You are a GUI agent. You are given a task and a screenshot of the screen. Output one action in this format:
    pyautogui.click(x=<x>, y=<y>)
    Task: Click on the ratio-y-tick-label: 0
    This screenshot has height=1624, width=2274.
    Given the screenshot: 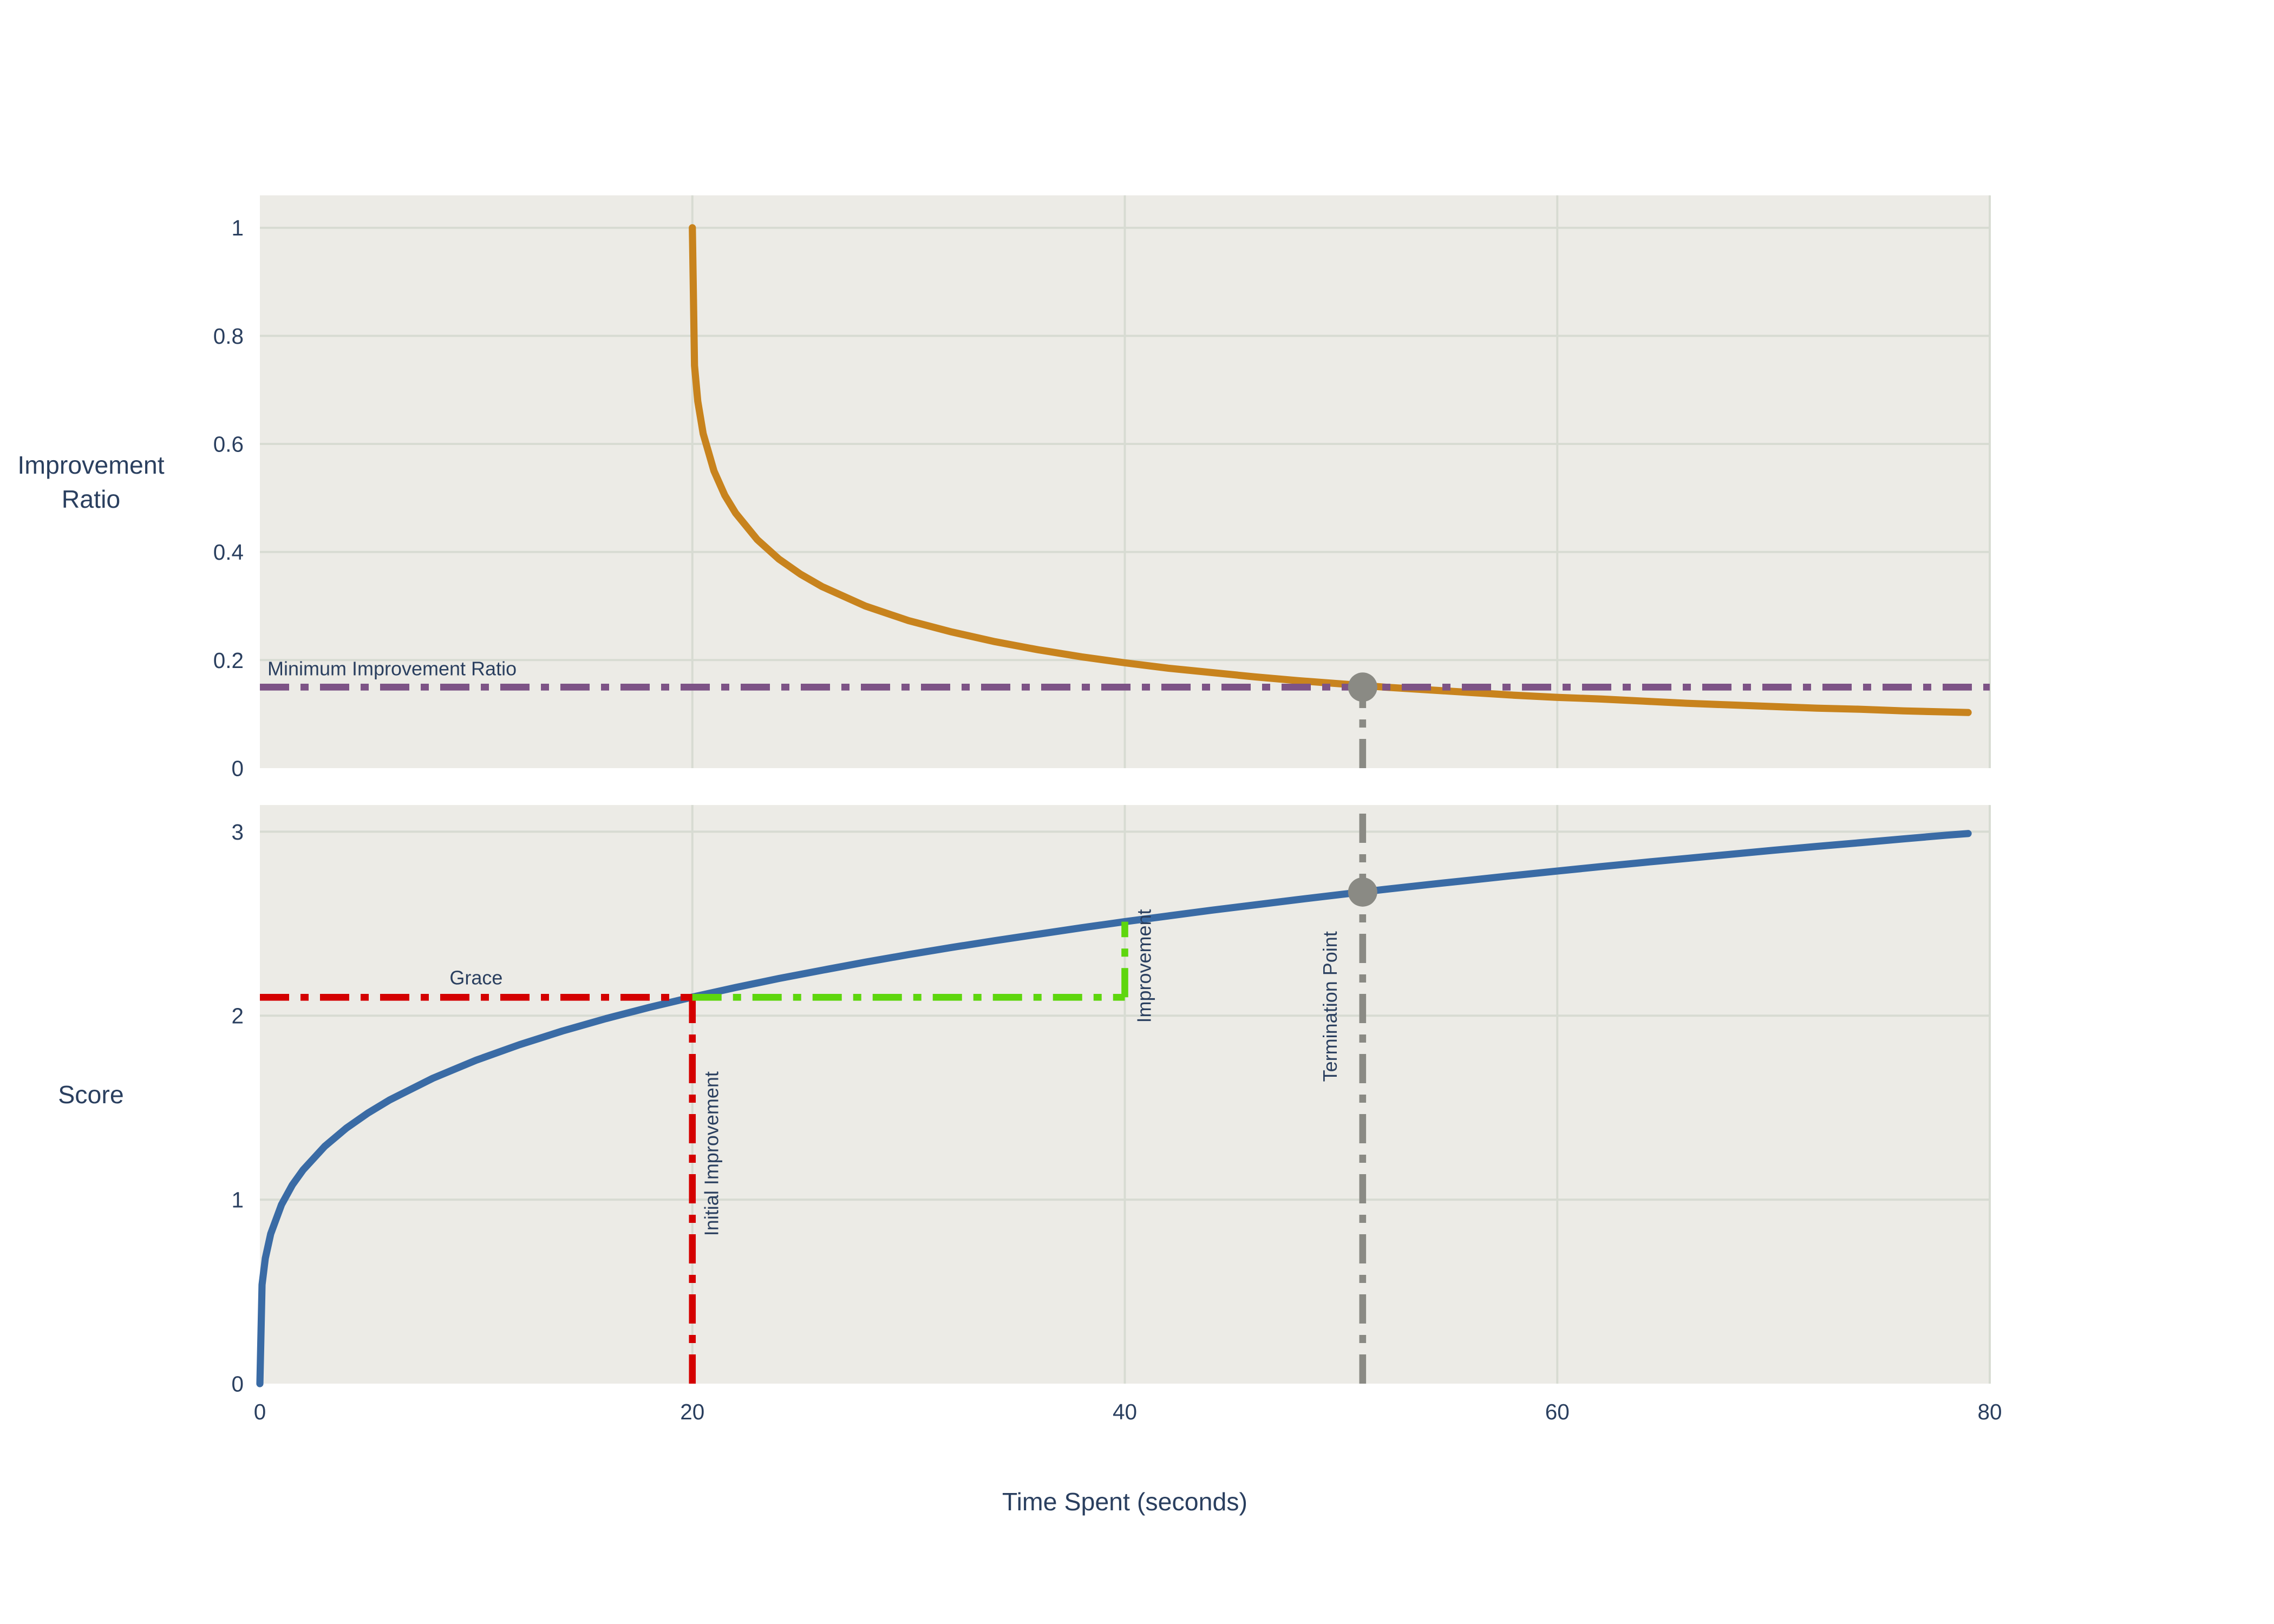 What is the action you would take?
    pyautogui.click(x=238, y=768)
    